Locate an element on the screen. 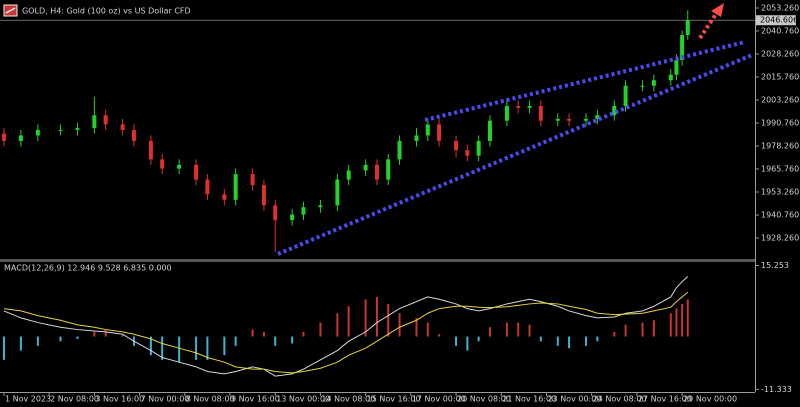 This screenshot has width=800, height=407. x-tick-label: 15 Nov 16:00 is located at coordinates (394, 399).